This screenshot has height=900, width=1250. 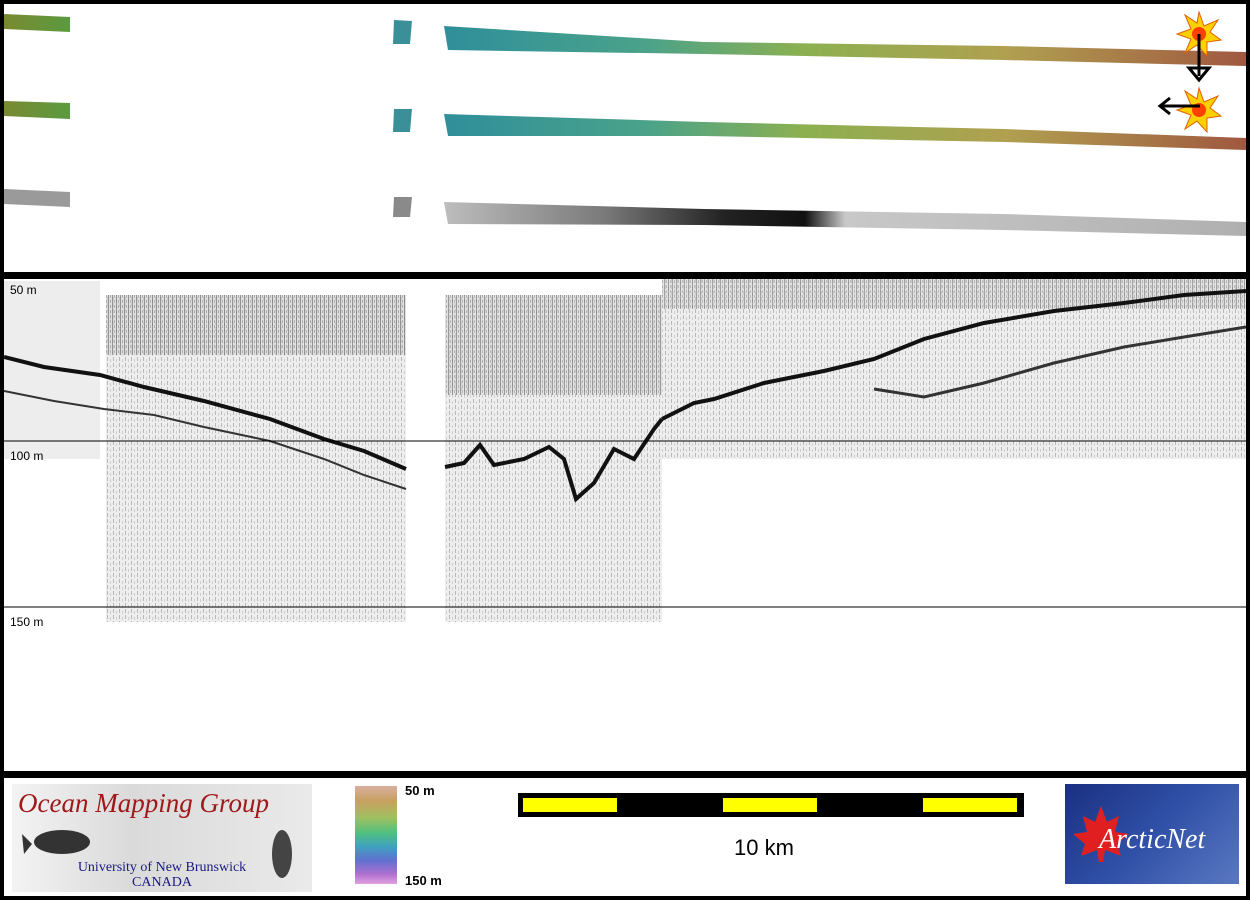 I want to click on omg-logo-subtitle-1: University of New Brunswick, so click(x=162, y=867).